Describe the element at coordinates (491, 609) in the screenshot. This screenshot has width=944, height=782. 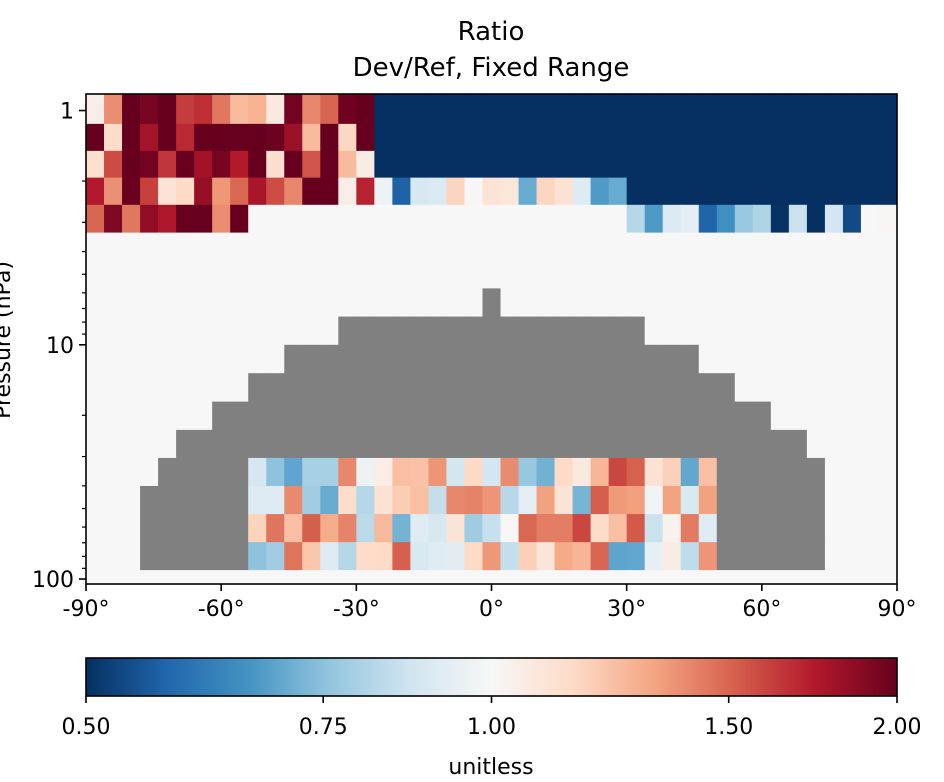
I see `x-tick-label: 0°` at that location.